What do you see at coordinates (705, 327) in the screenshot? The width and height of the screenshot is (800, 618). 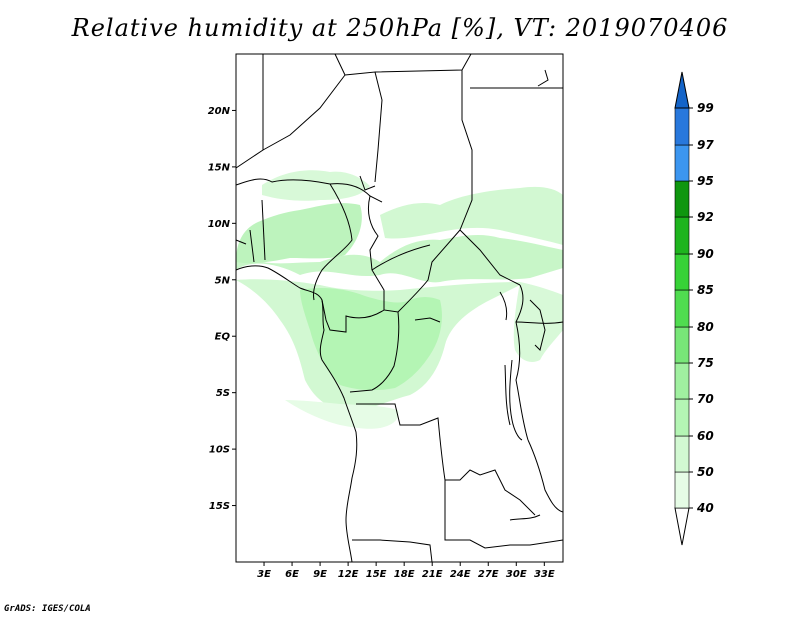 I see `colorbar-label: 80` at bounding box center [705, 327].